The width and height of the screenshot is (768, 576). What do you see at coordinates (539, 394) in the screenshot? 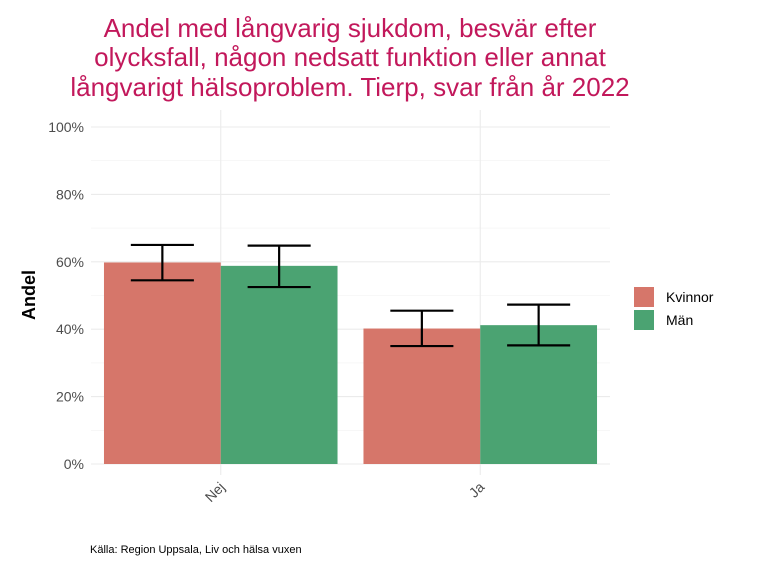
I see `bar-män-ja` at bounding box center [539, 394].